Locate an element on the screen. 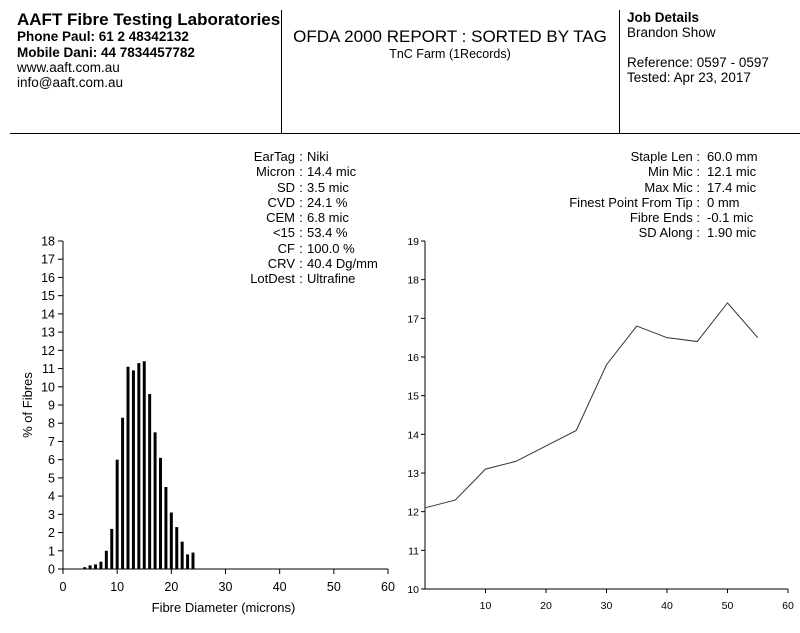  stat-label: SD Along : is located at coordinates (669, 233).